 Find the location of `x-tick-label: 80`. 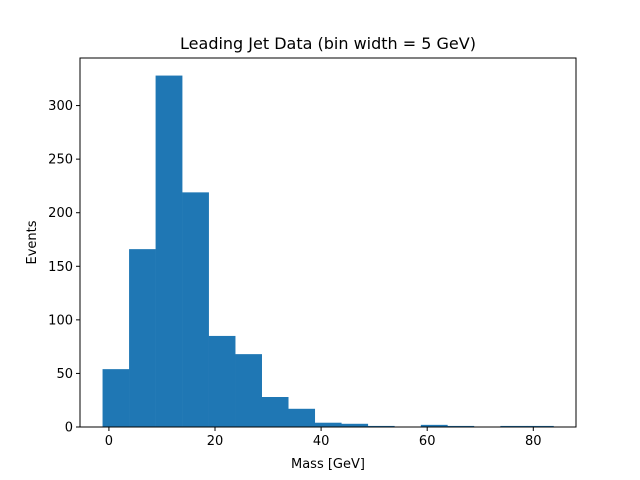

x-tick-label: 80 is located at coordinates (533, 441).